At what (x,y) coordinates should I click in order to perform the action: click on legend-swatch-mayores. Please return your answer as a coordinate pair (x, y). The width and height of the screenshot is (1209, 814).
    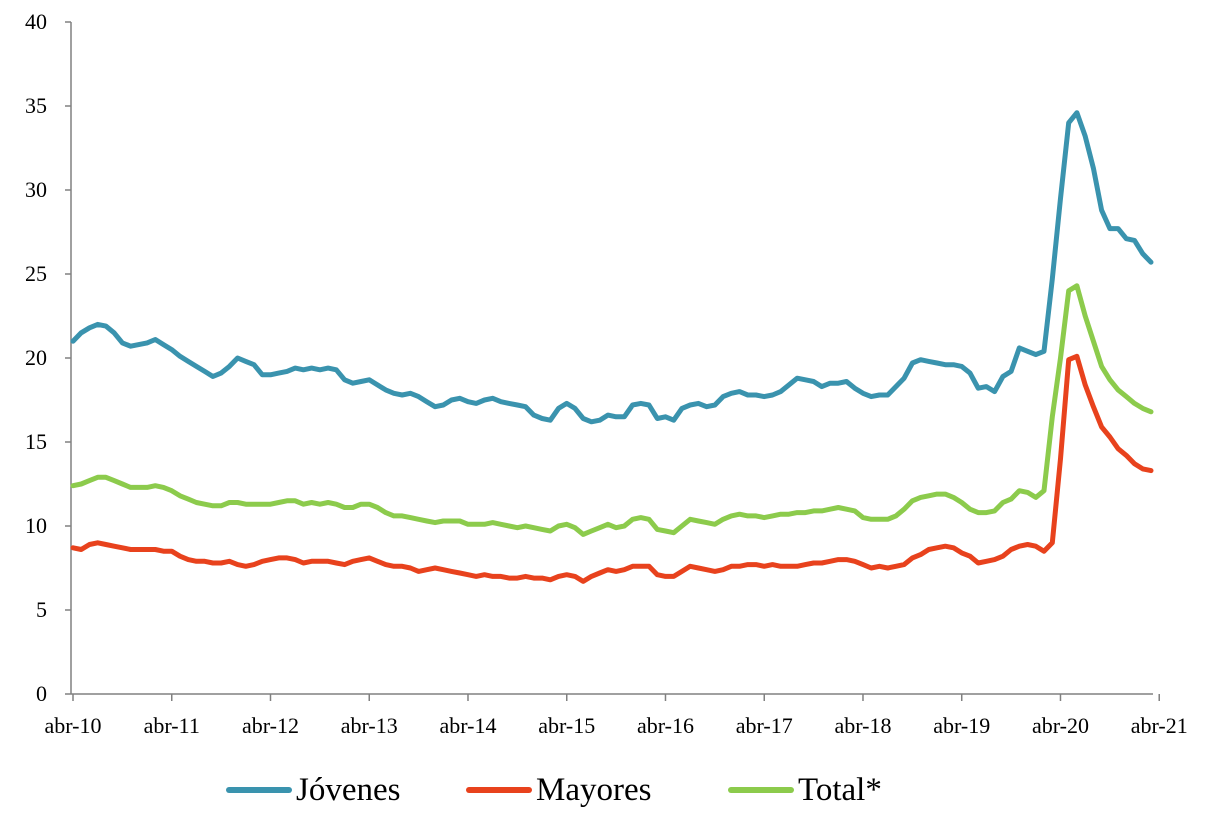
    Looking at the image, I should click on (499, 790).